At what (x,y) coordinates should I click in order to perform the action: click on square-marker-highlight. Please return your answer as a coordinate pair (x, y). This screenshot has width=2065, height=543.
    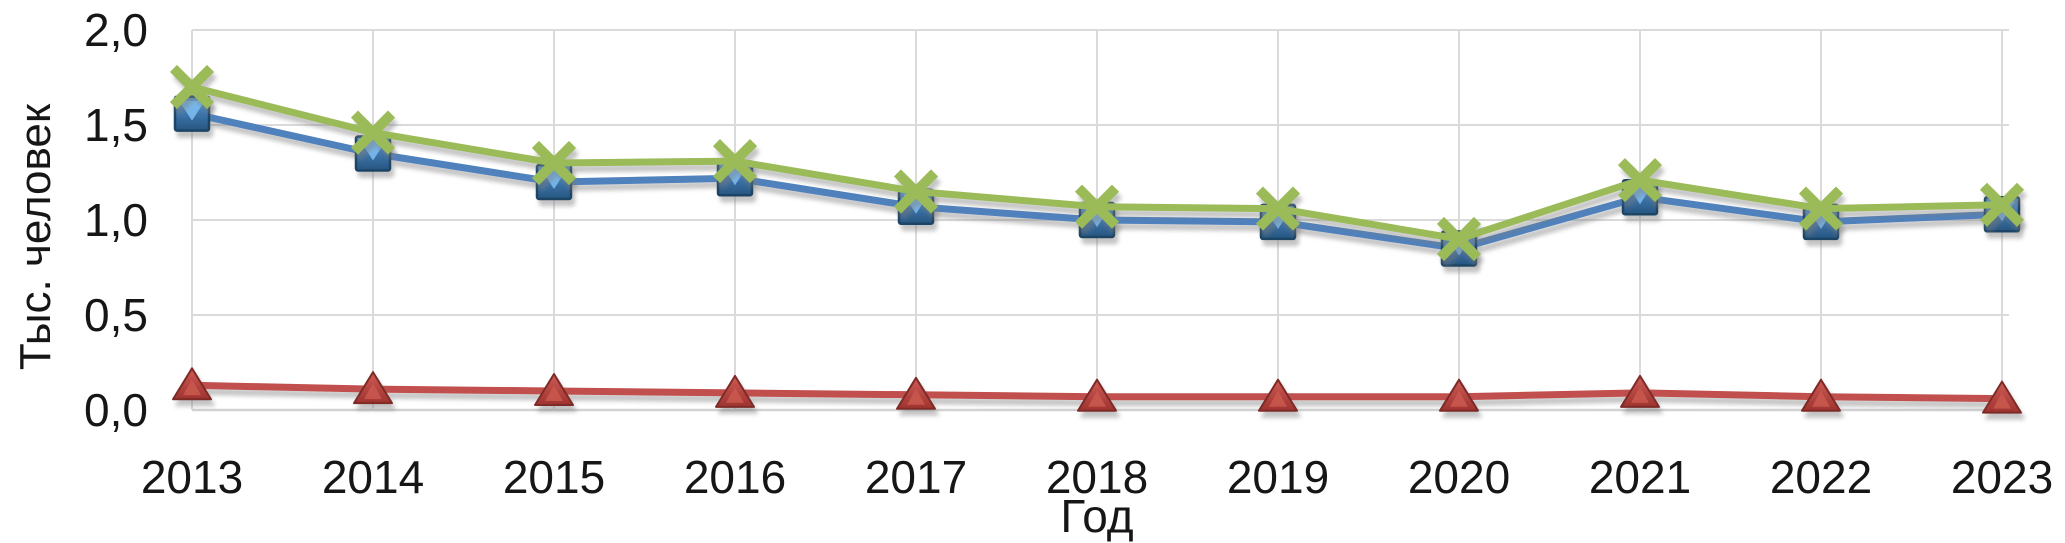
    Looking at the image, I should click on (192, 110).